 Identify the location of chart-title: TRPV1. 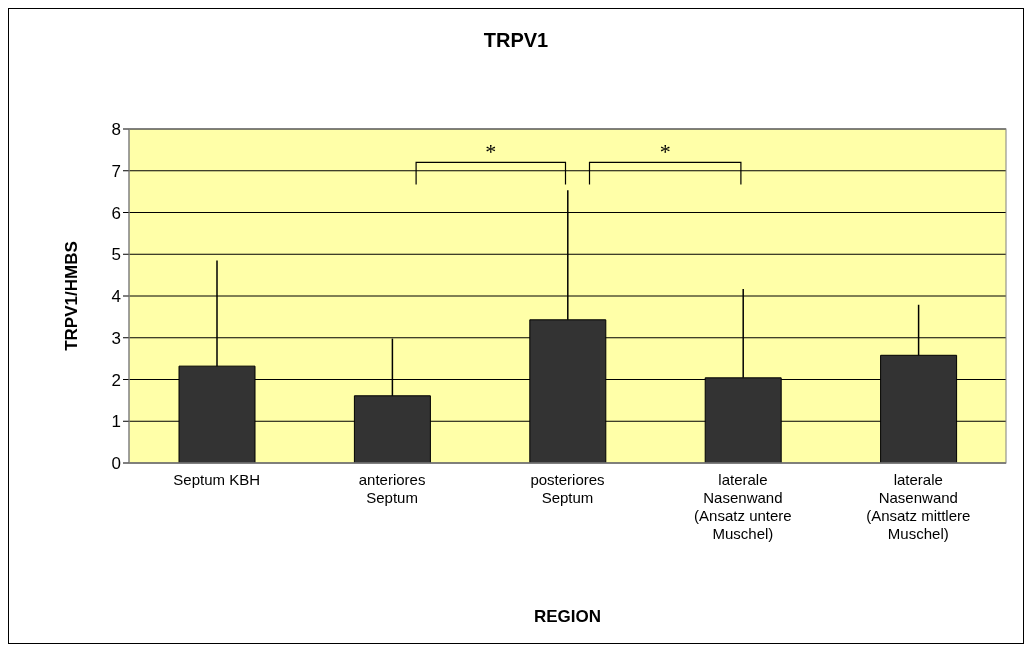
(516, 40).